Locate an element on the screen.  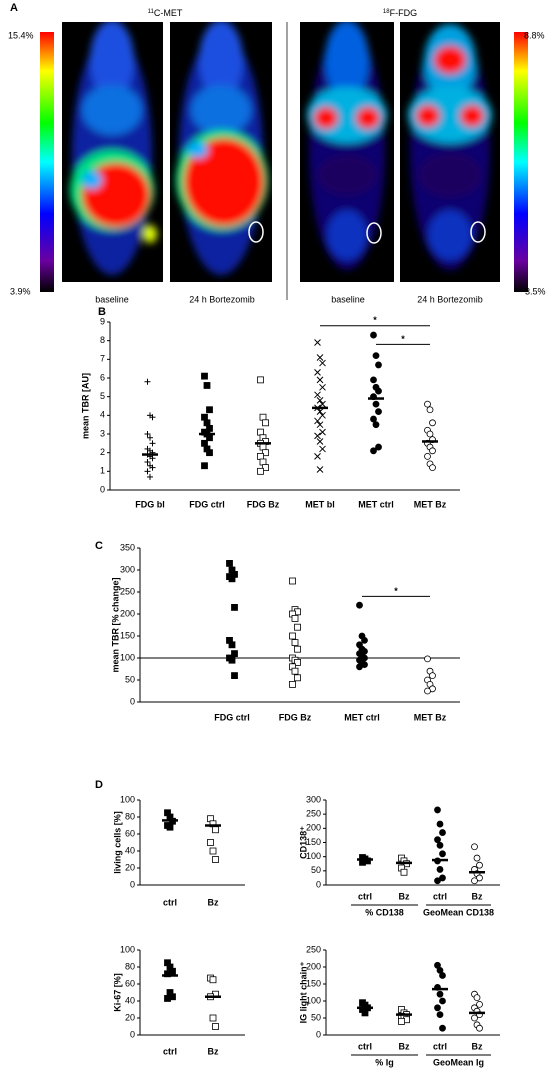
y-tick-label: 250 is located at coordinates (313, 814).